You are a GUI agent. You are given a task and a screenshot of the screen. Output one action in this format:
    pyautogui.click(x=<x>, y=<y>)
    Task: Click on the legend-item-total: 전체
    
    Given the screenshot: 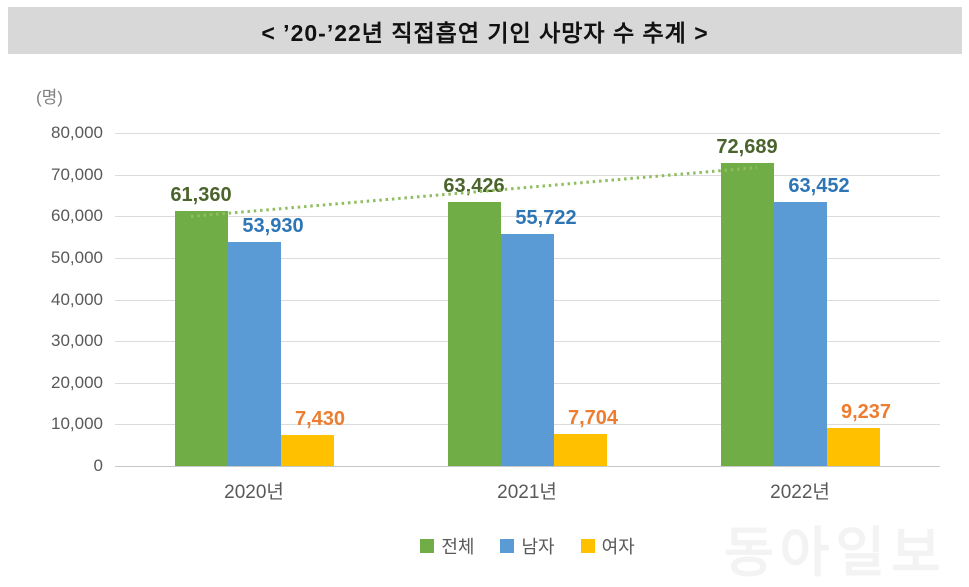 What is the action you would take?
    pyautogui.click(x=447, y=546)
    